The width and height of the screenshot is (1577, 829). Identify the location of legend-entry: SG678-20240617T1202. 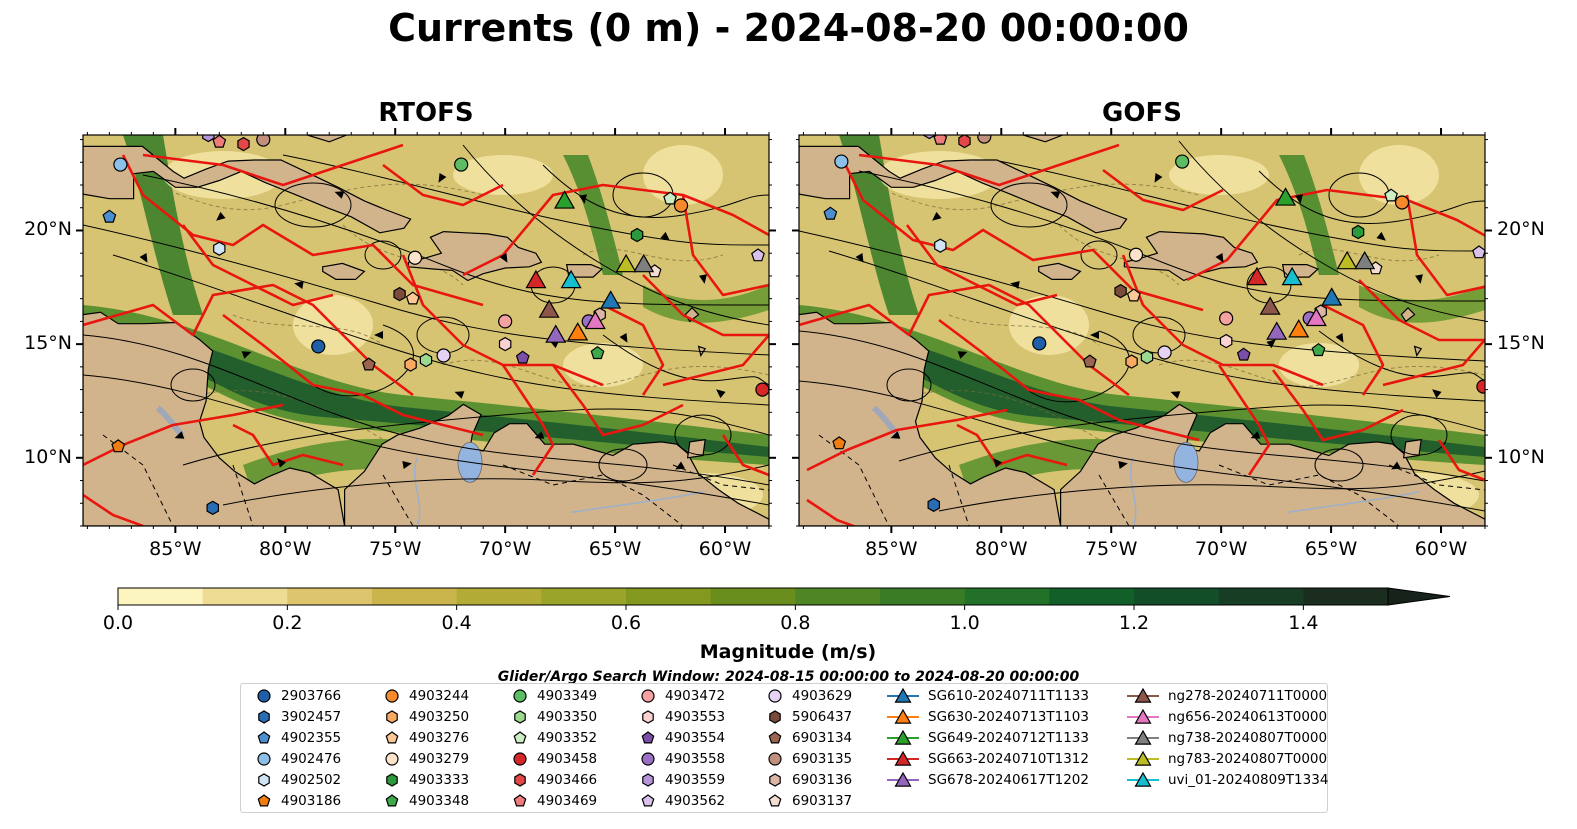
(987, 780).